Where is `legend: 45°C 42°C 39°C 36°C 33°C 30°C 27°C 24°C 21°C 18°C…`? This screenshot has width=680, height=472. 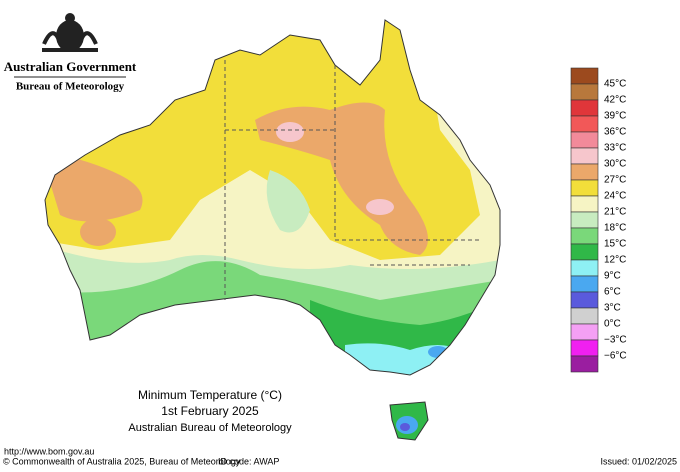
legend: 45°C 42°C 39°C 36°C 33°C 30°C 27°C 24°C 21°C 18°C… is located at coordinates (598, 220).